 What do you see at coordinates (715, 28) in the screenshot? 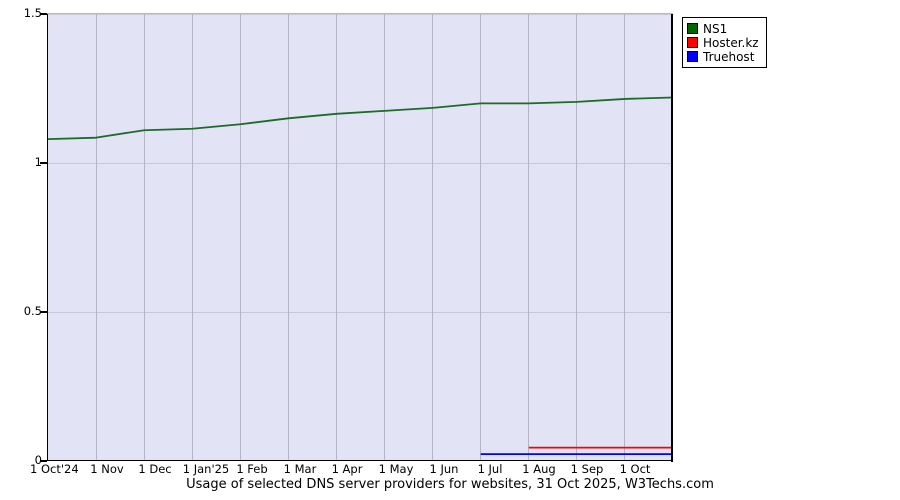
I see `legend-label-ns1: NS1` at bounding box center [715, 28].